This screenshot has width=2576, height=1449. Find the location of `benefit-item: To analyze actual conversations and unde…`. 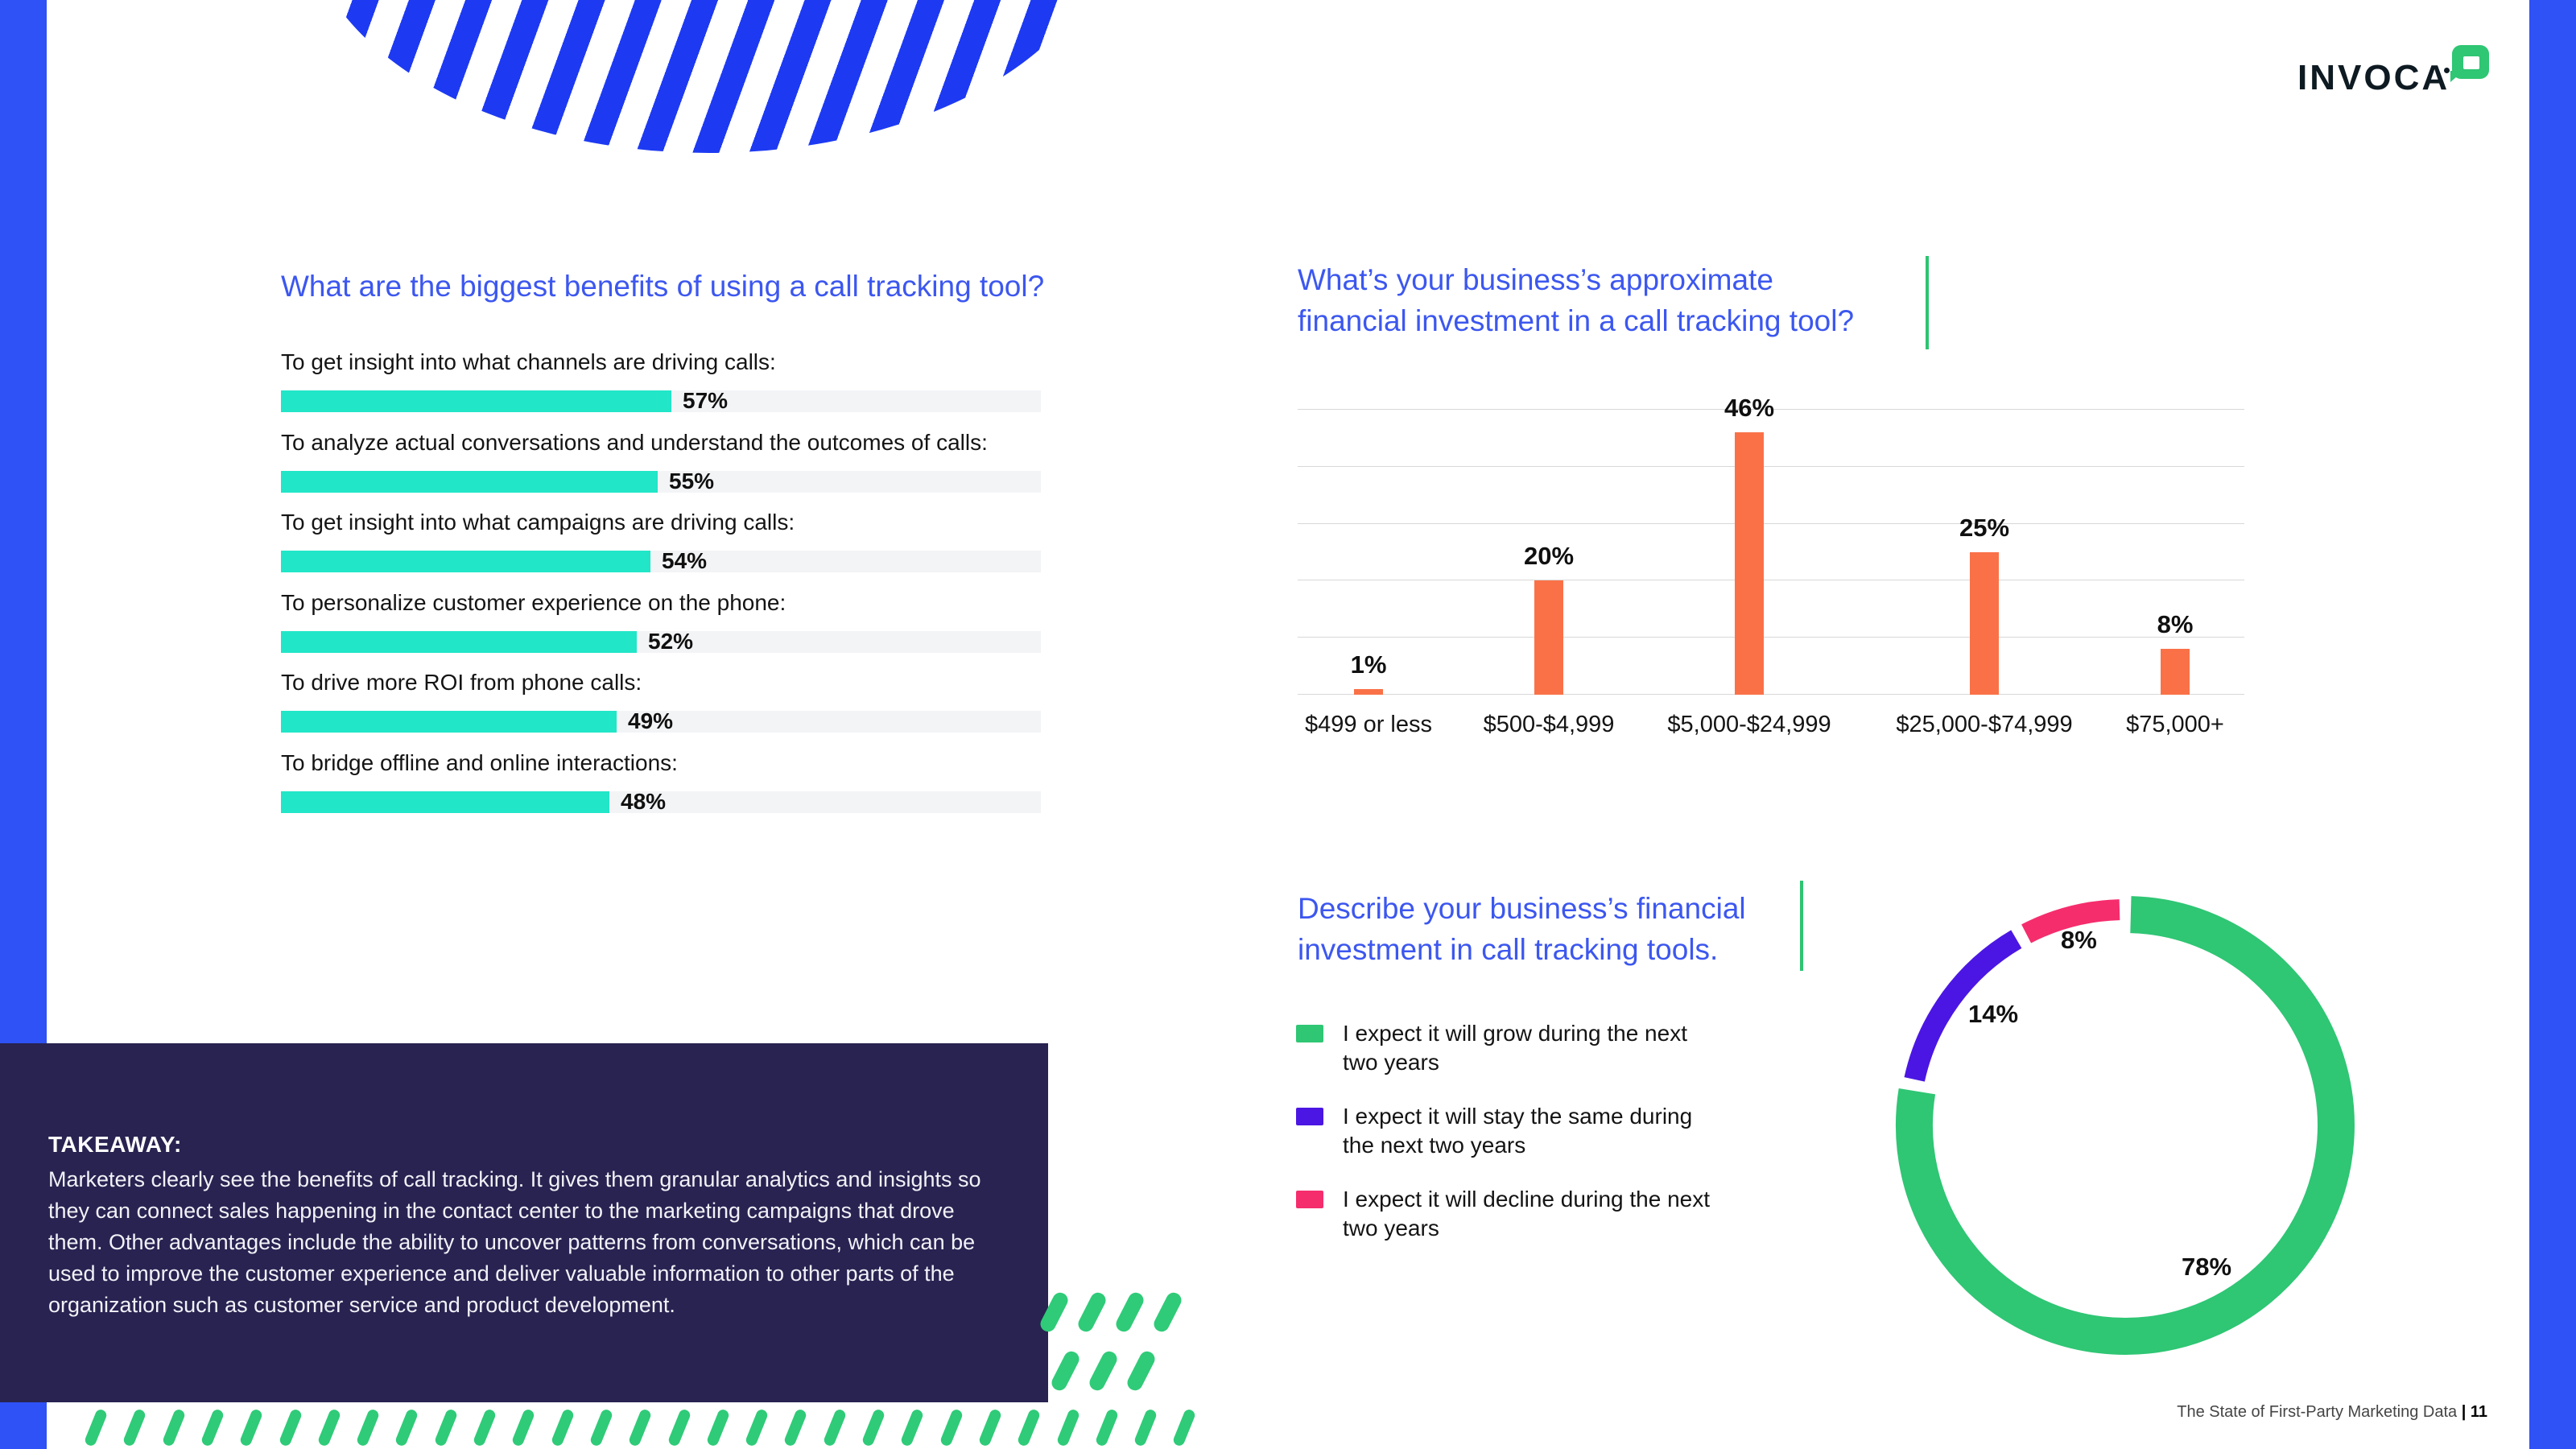

benefit-item: To analyze actual conversations and unde… is located at coordinates (661, 470).